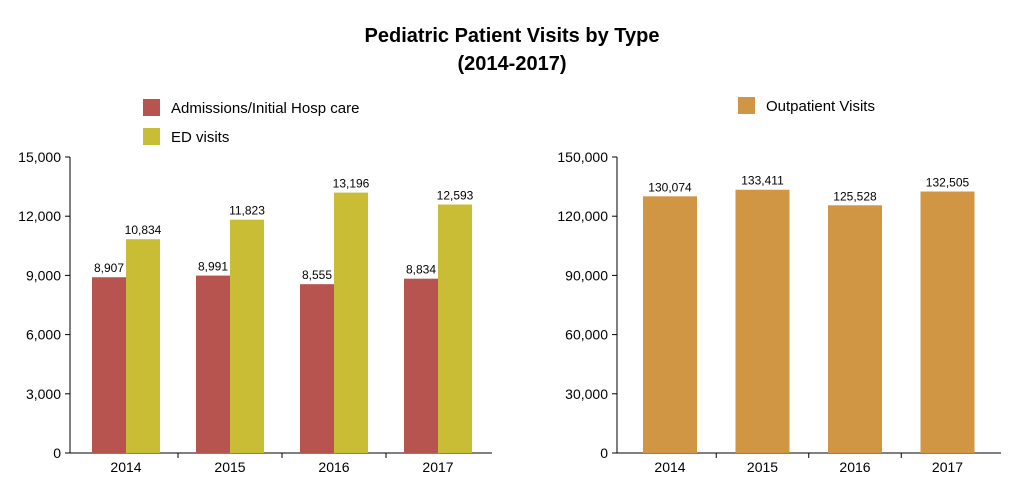  Describe the element at coordinates (586, 394) in the screenshot. I see `y-tick-label: 30,000` at that location.